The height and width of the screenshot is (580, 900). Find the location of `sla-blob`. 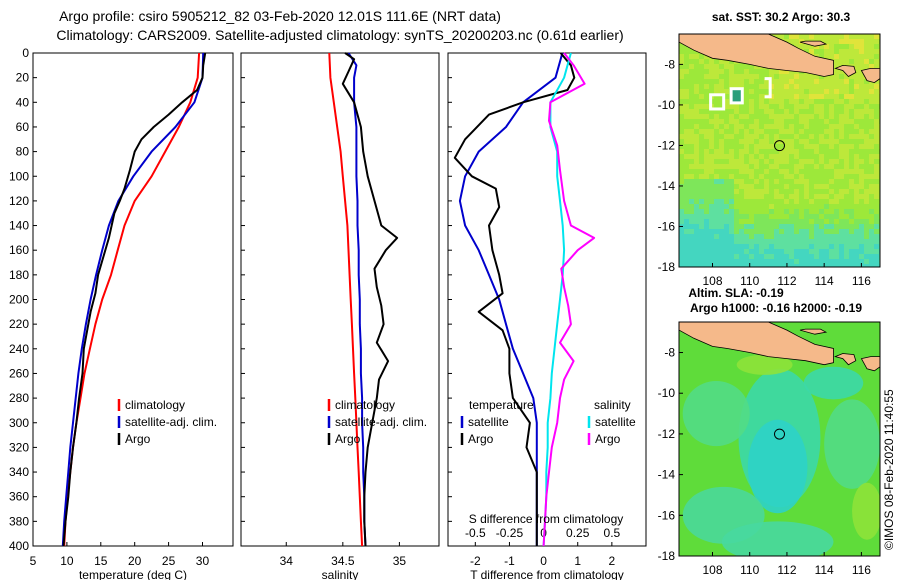

sla-blob is located at coordinates (833, 383).